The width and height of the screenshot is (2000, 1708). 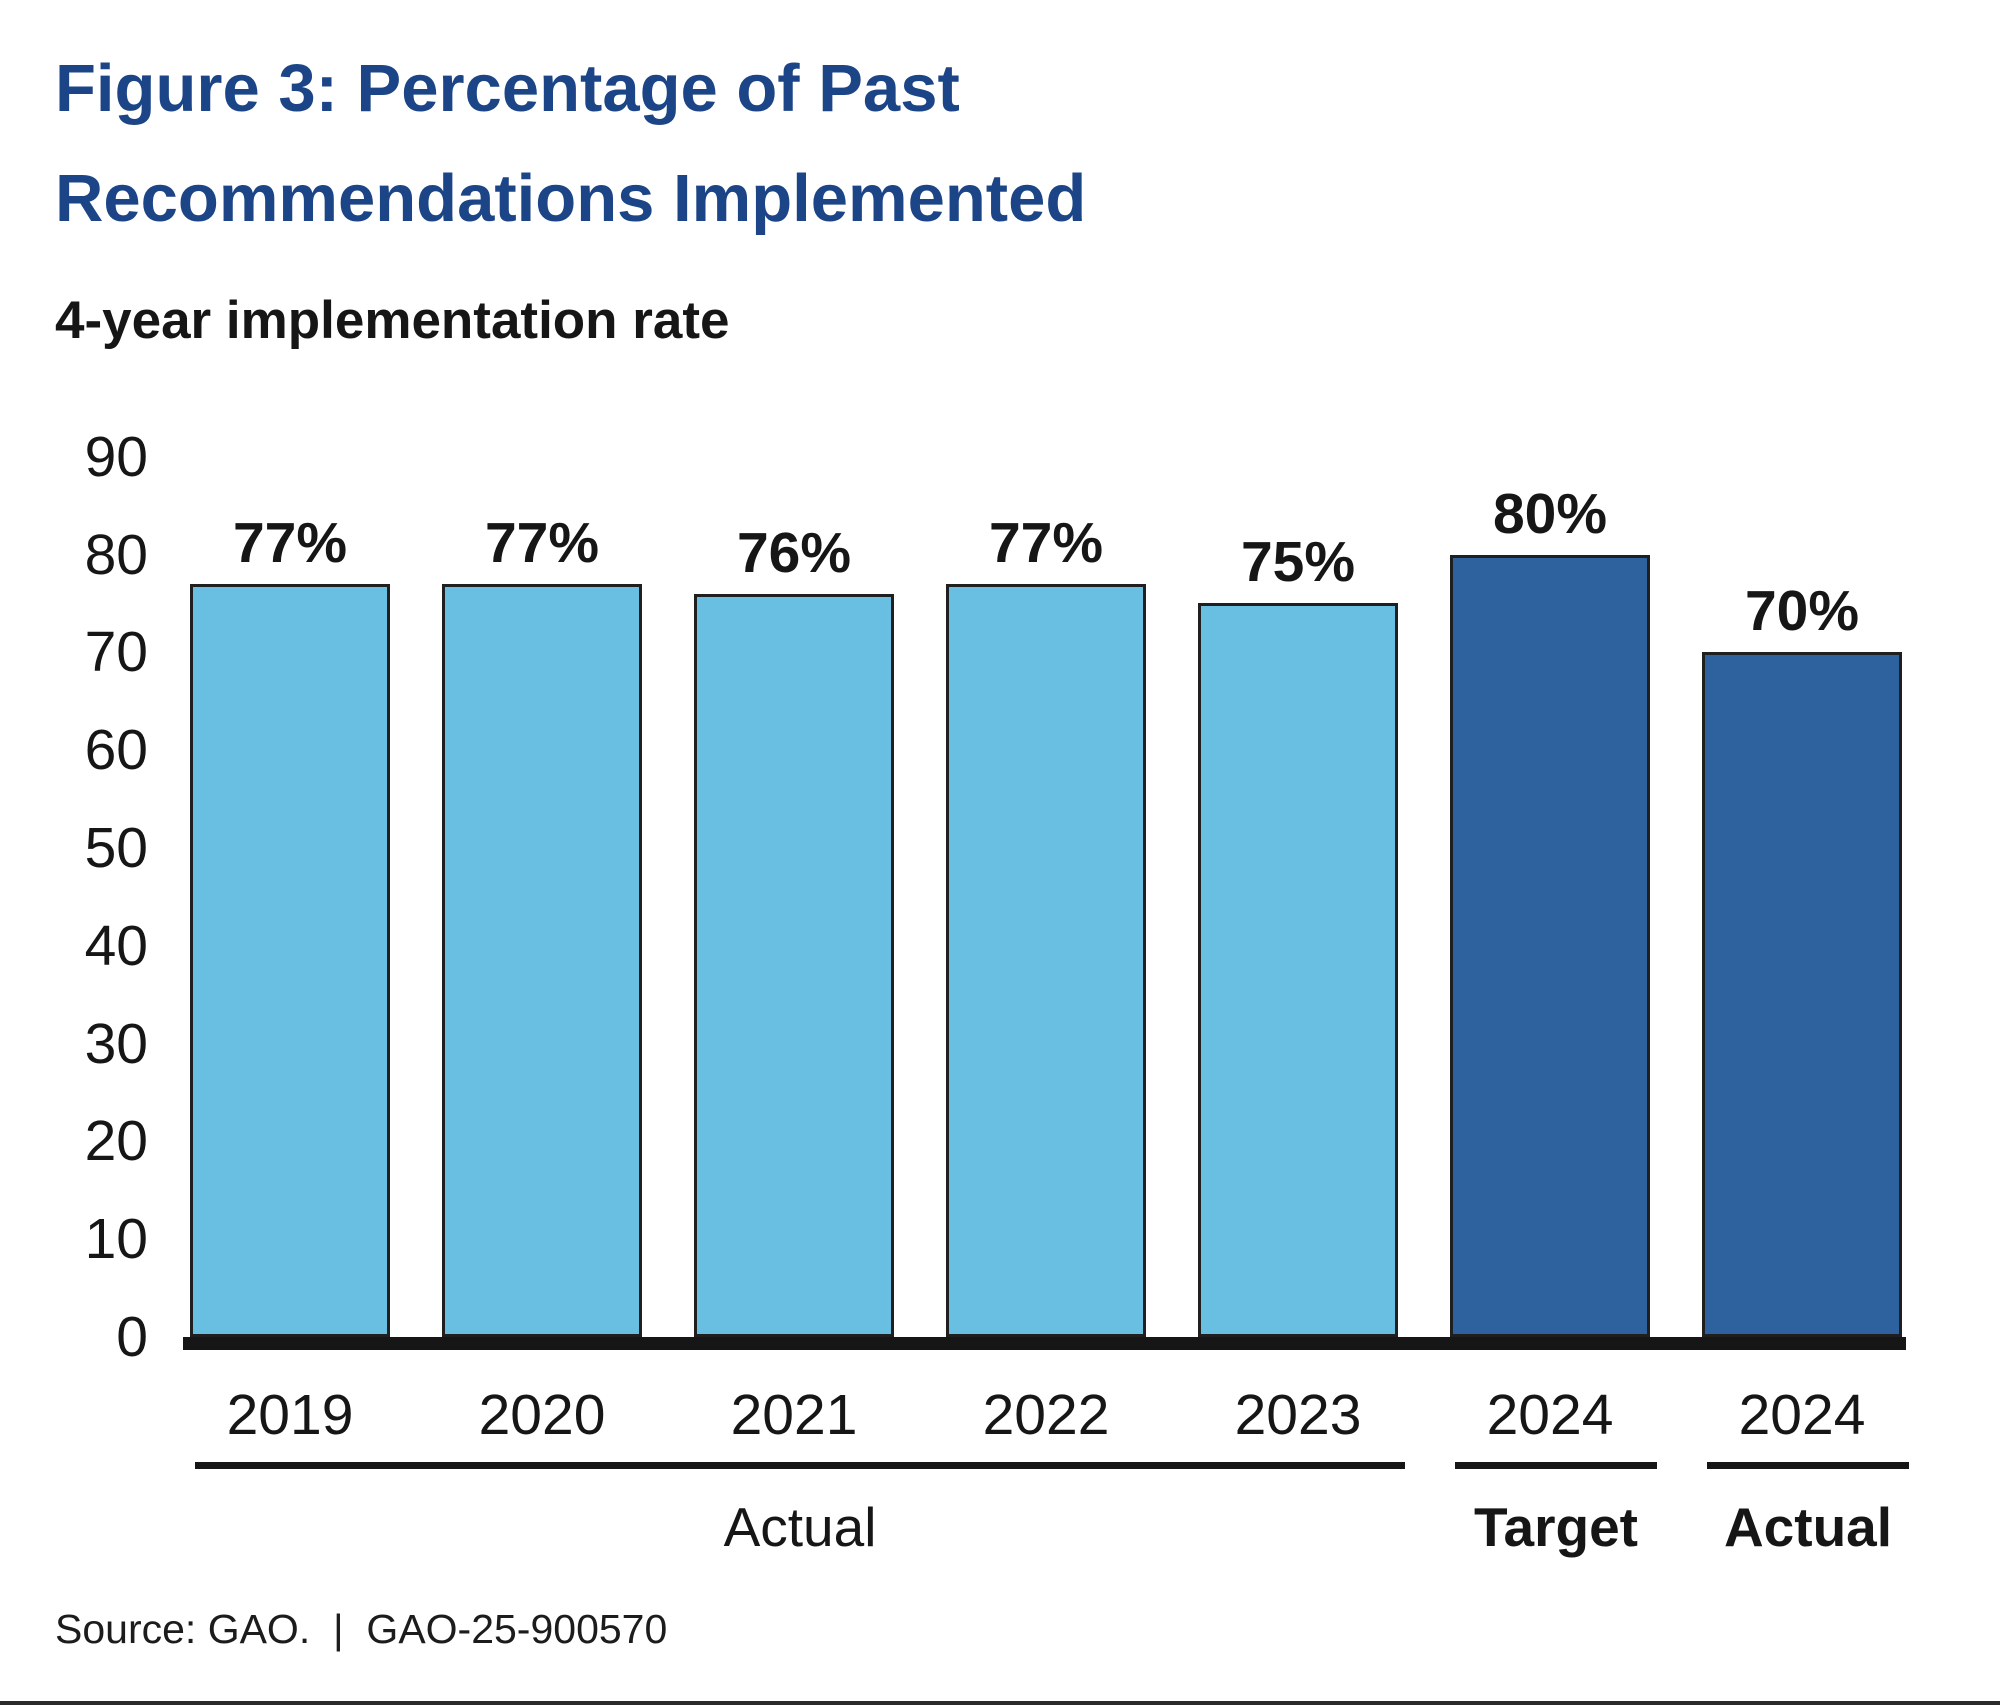 I want to click on window-bottom-edge, so click(x=1000, y=1703).